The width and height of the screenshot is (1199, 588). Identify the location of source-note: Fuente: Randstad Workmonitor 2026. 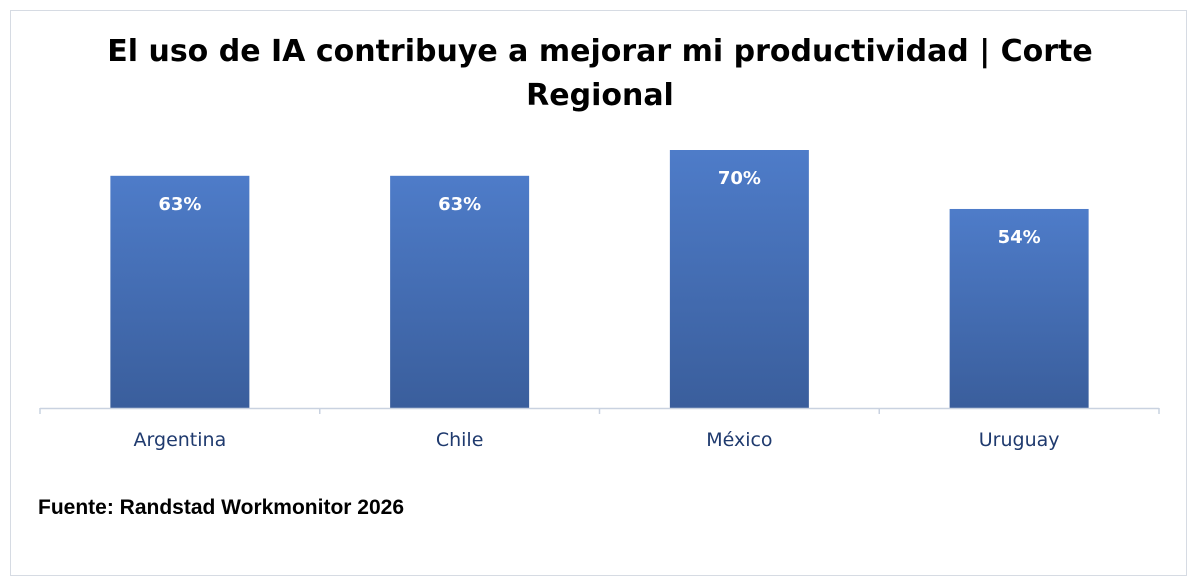
(221, 507).